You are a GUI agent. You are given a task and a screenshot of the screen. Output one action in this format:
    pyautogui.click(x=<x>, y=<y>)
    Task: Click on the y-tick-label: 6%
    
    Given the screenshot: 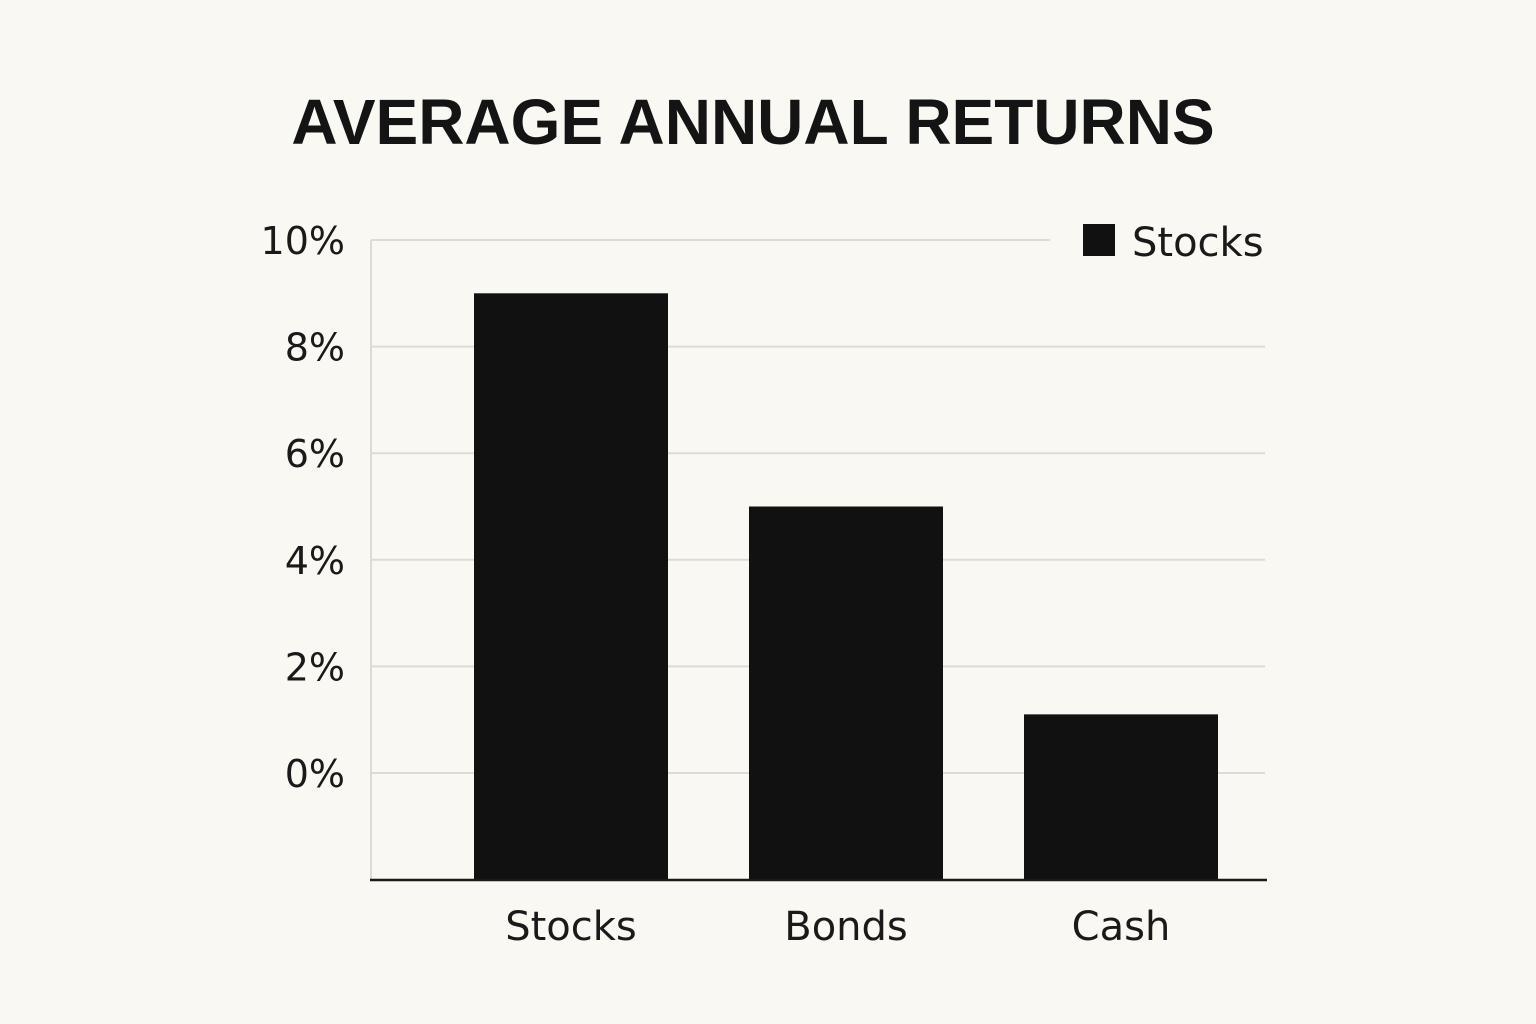 What is the action you would take?
    pyautogui.click(x=315, y=454)
    